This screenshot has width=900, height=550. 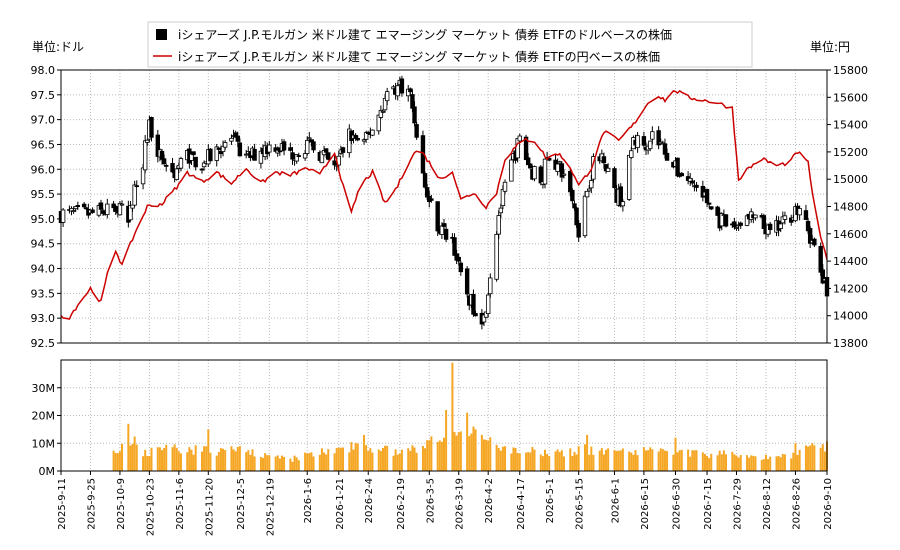 What do you see at coordinates (43, 269) in the screenshot?
I see `left-tick-label: 94.0` at bounding box center [43, 269].